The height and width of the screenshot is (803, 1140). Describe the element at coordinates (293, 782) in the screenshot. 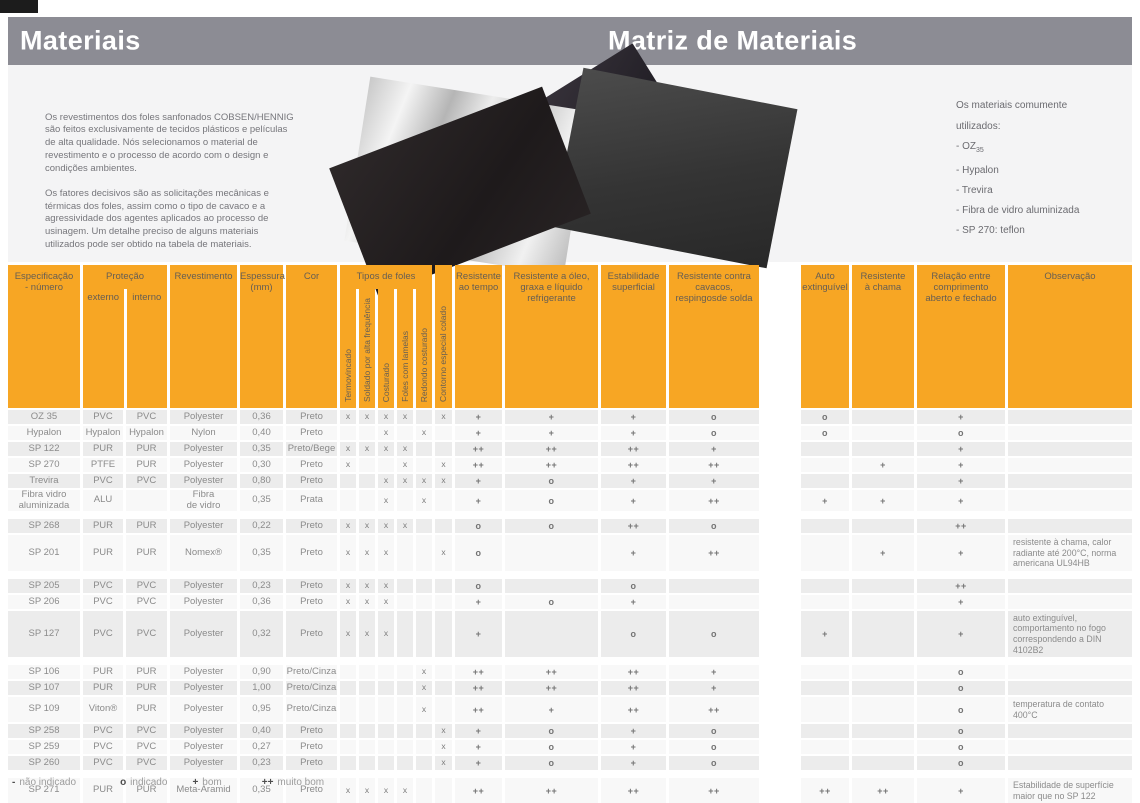

I see `legend-item: ++ muito bom` at that location.